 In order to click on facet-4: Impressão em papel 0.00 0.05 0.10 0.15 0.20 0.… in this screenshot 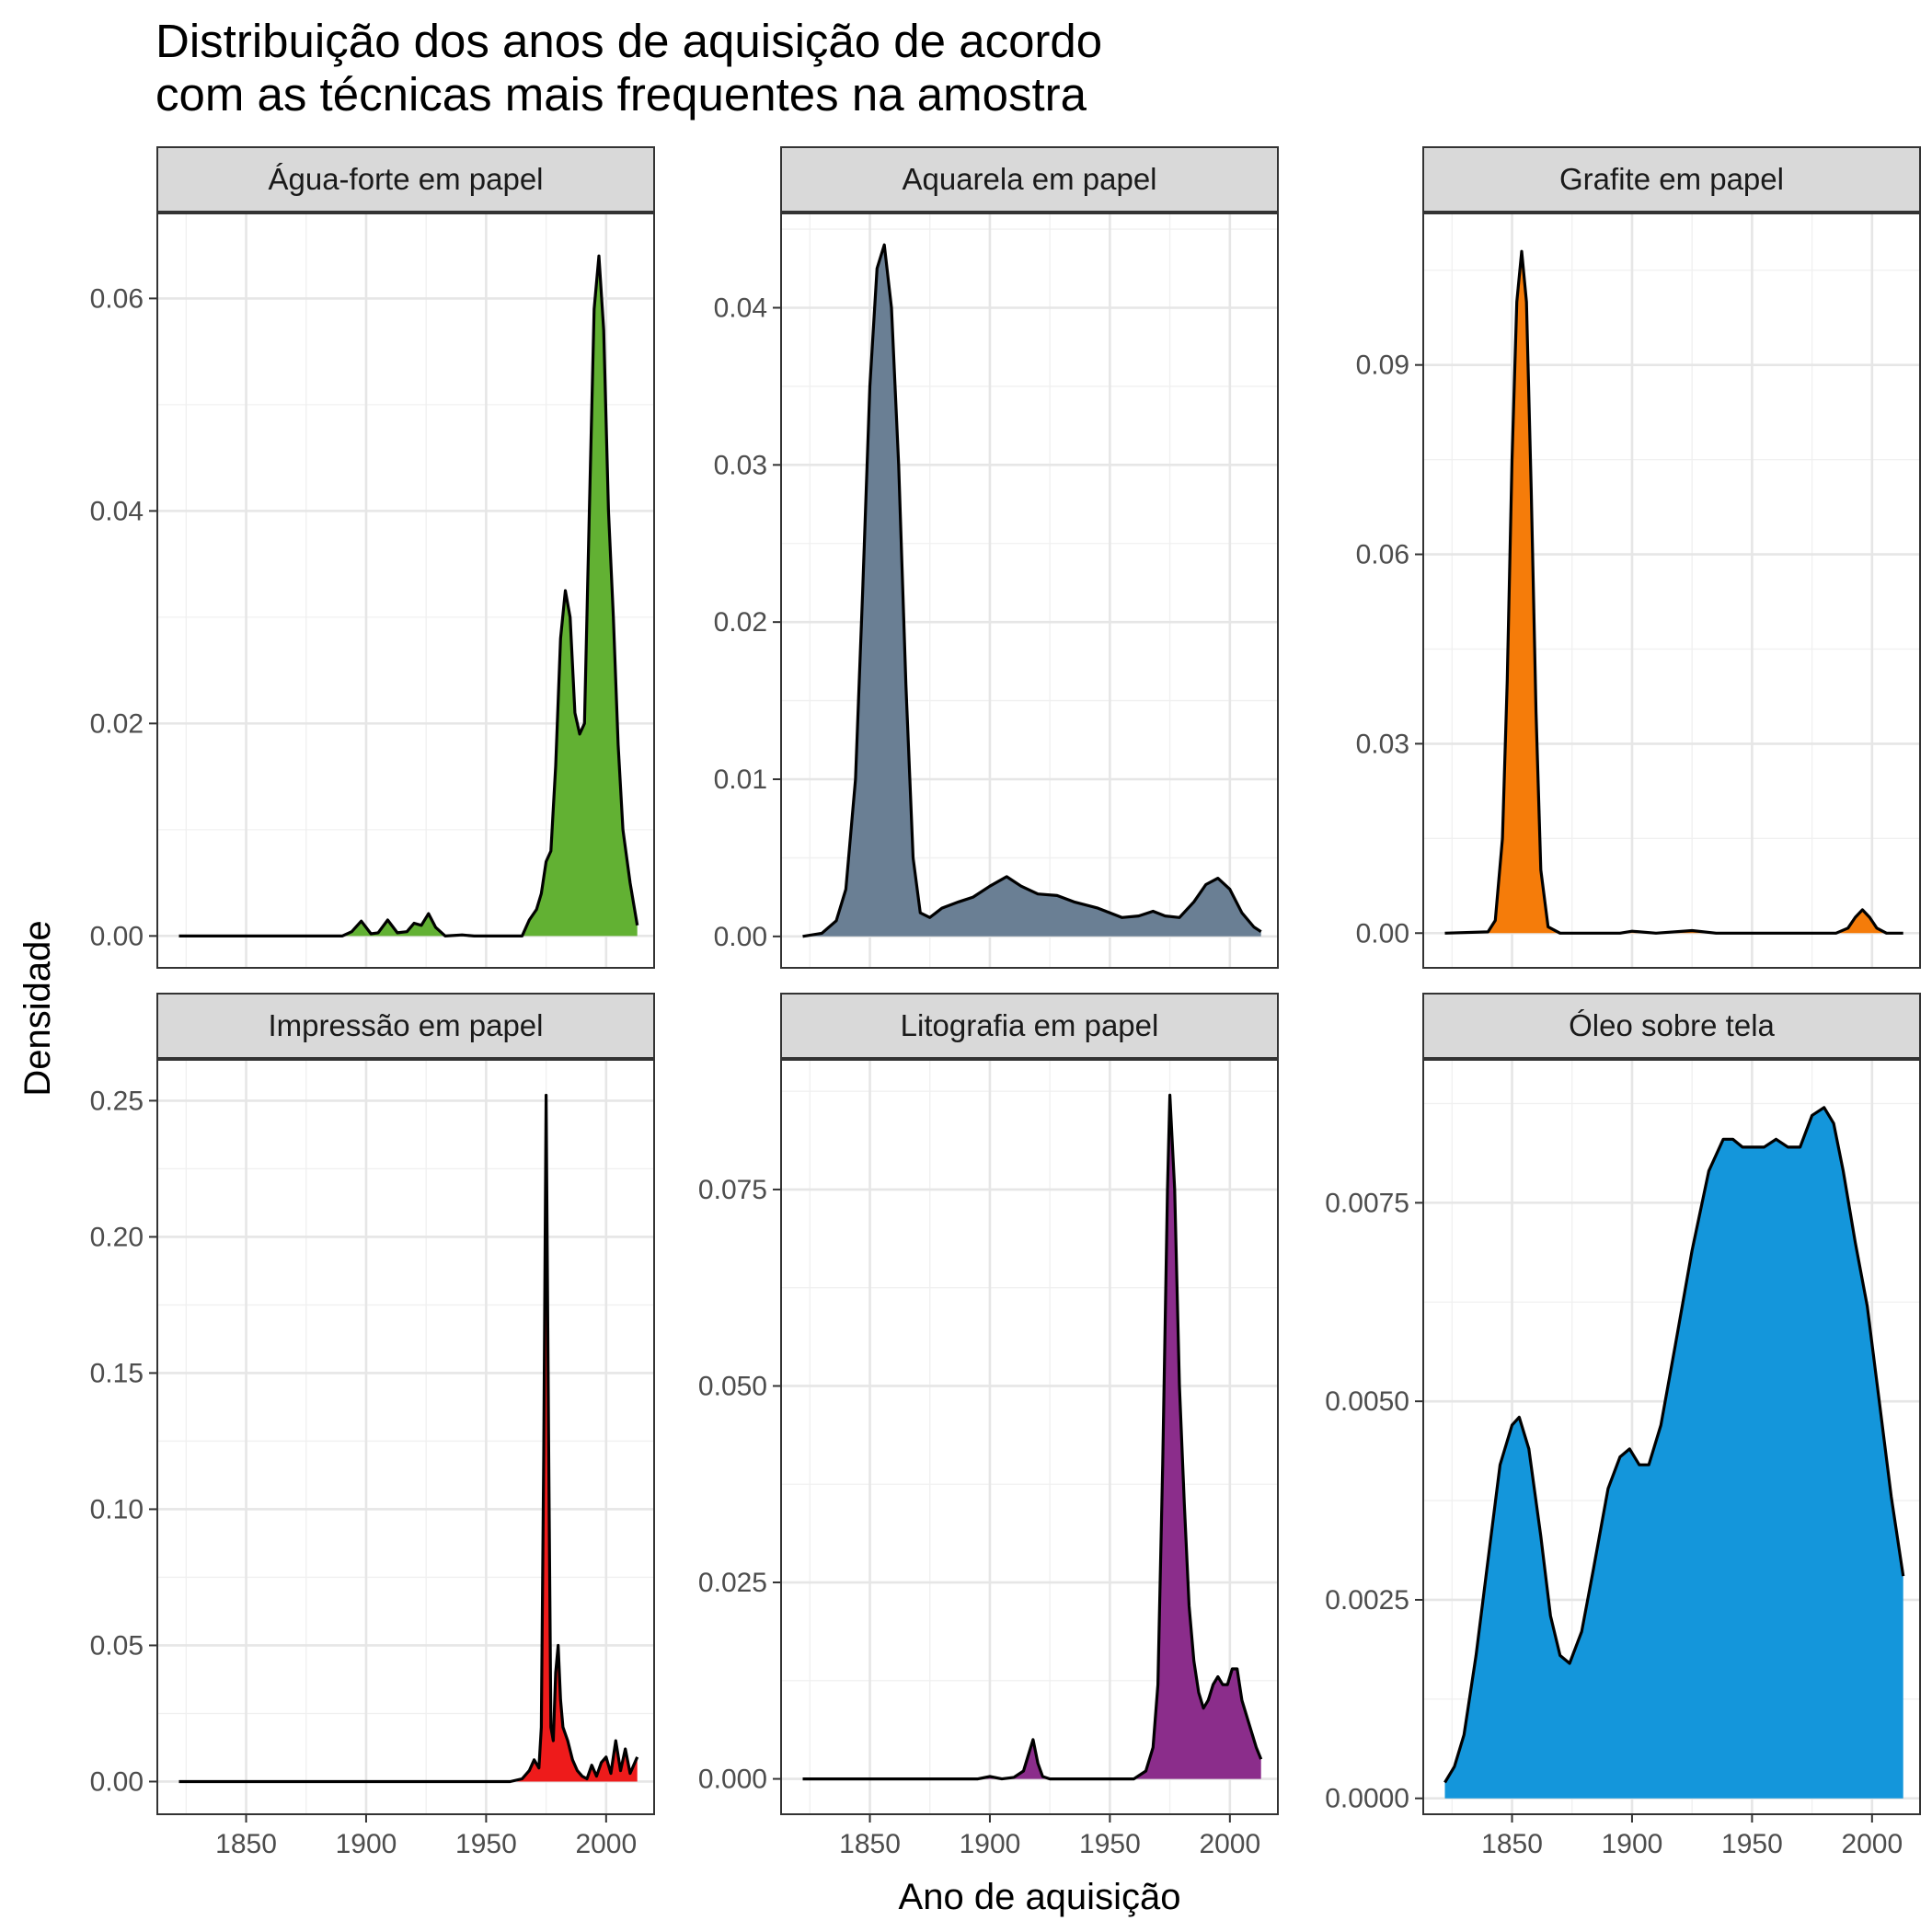, I will do `click(372, 1426)`.